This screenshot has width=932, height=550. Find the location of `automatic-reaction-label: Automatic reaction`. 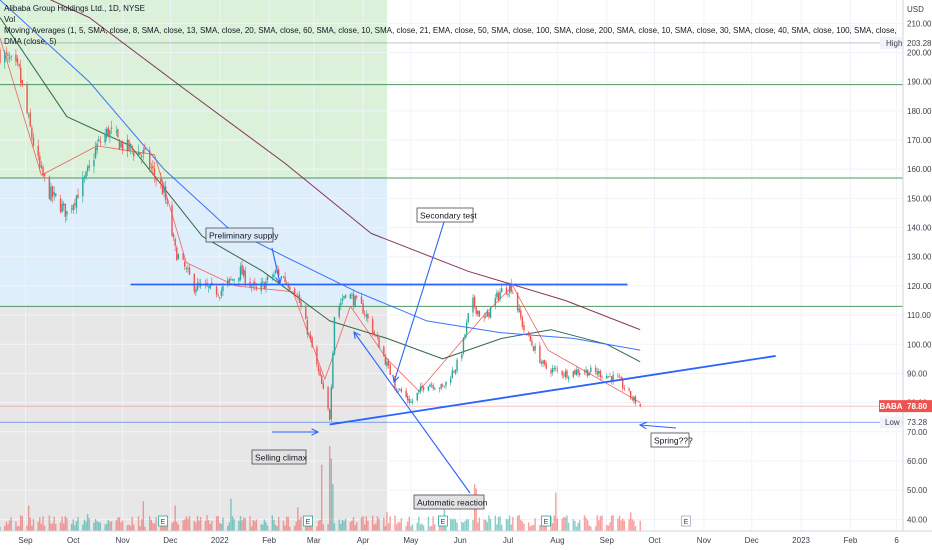

automatic-reaction-label: Automatic reaction is located at coordinates (450, 502).